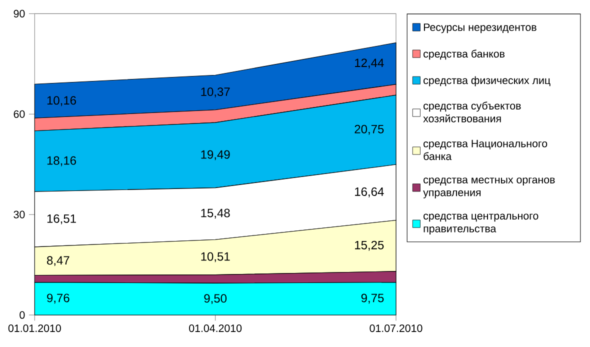  Describe the element at coordinates (61, 161) in the screenshot. I see `data-label: 18,16` at that location.